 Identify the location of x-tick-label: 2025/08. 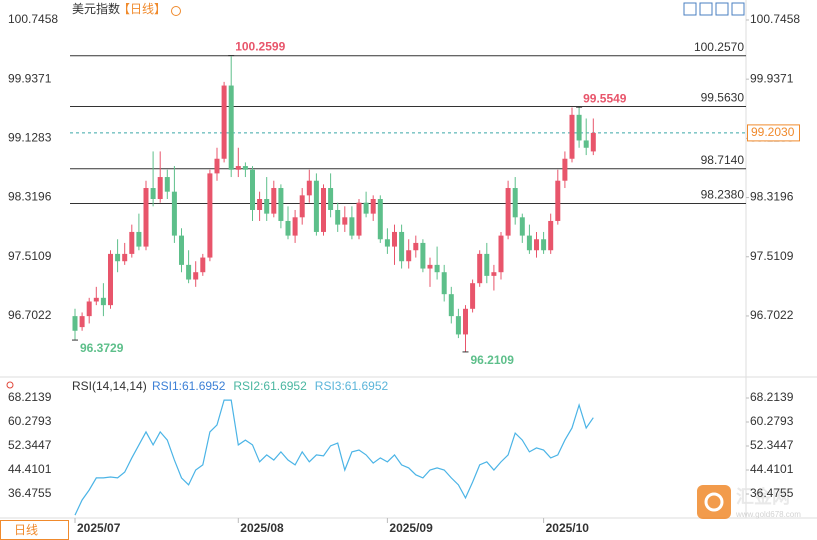
(262, 528).